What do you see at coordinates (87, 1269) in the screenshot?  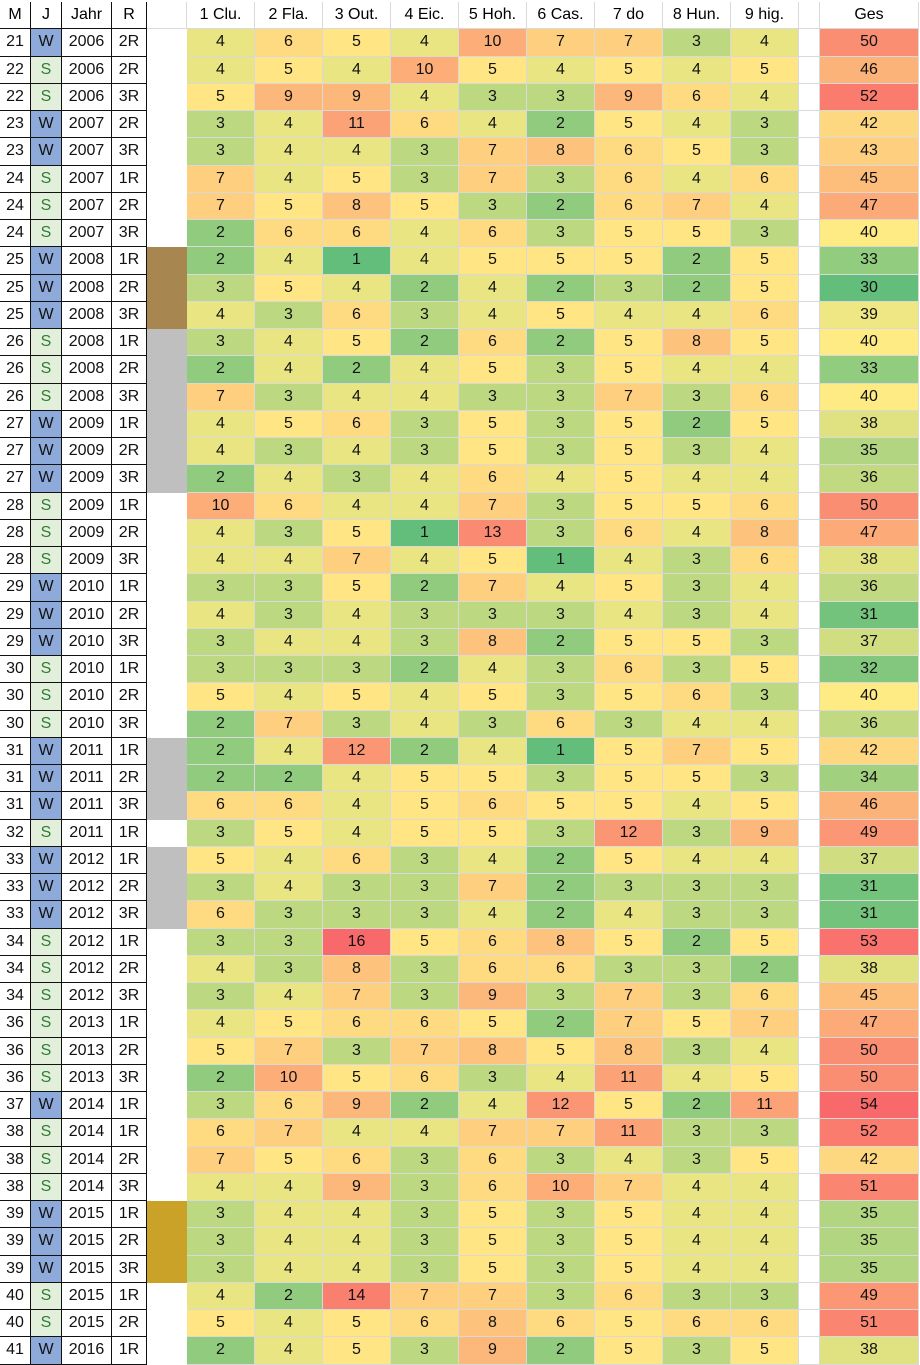 I see `cell-year: 2015` at bounding box center [87, 1269].